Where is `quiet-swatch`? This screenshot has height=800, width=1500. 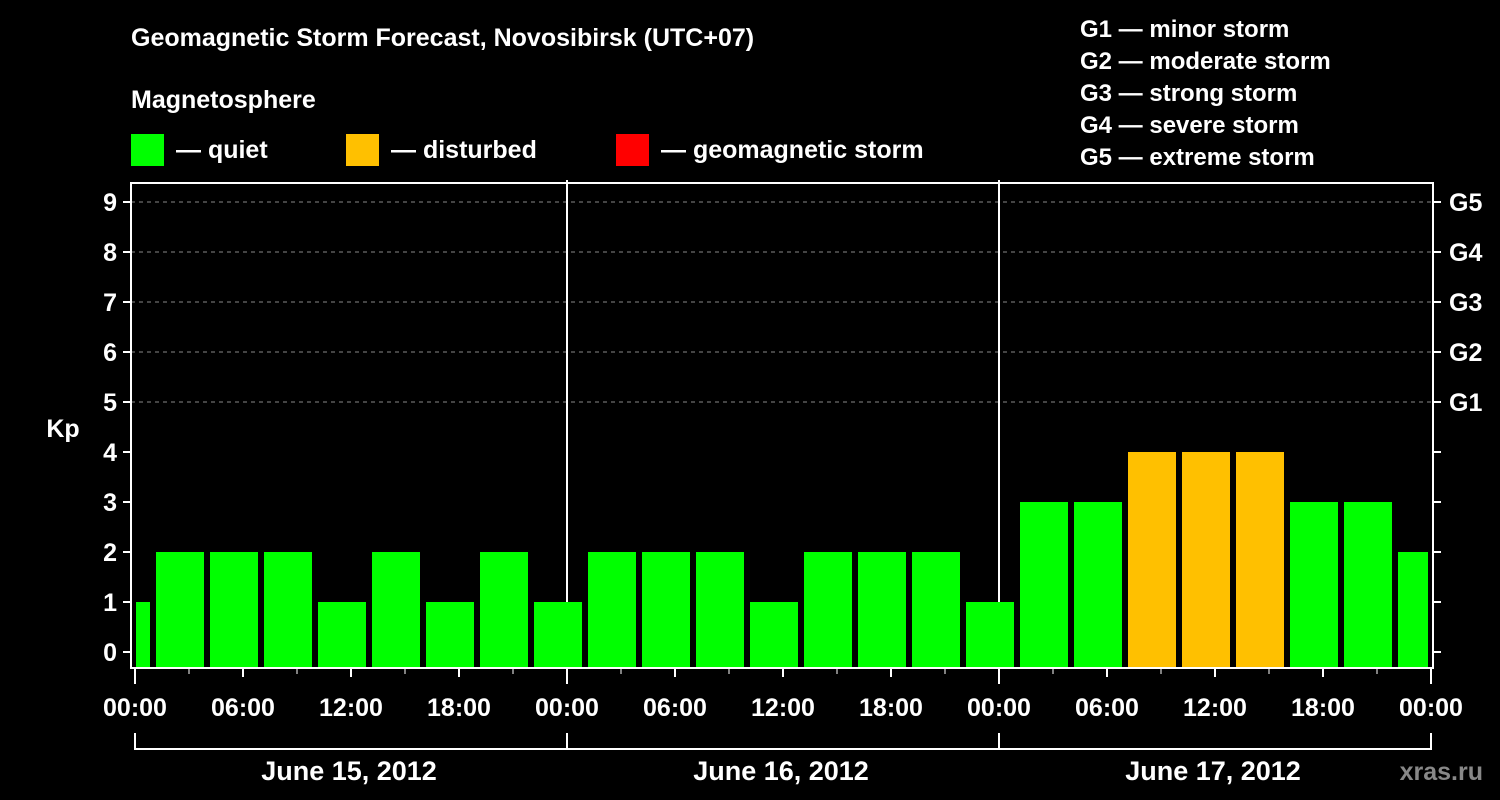 quiet-swatch is located at coordinates (147, 150).